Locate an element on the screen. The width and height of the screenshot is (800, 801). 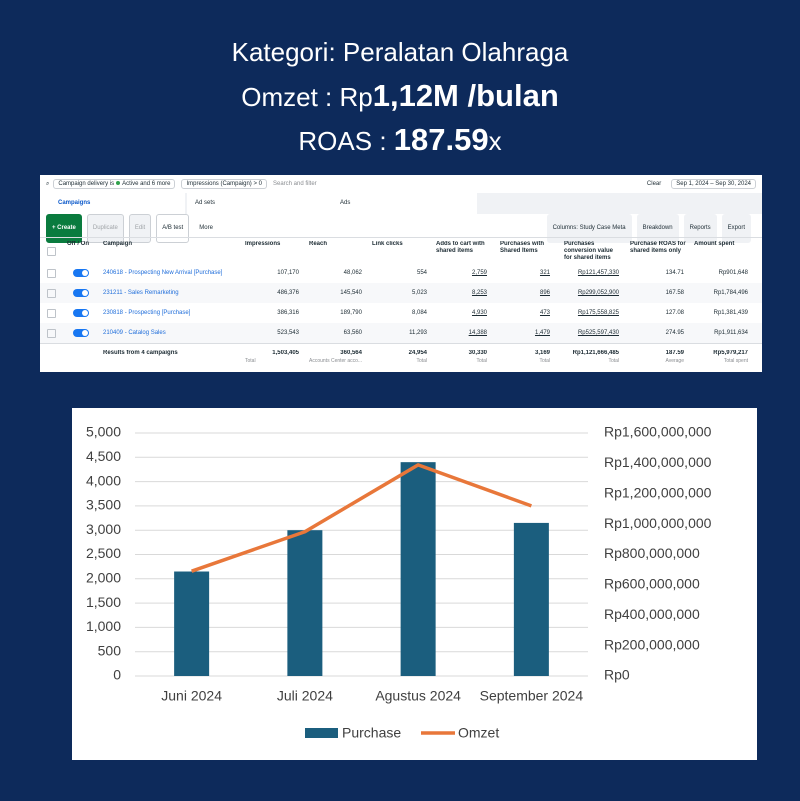
filter-pill: Campaign delivery is Active and 6 more is located at coordinates (114, 184).